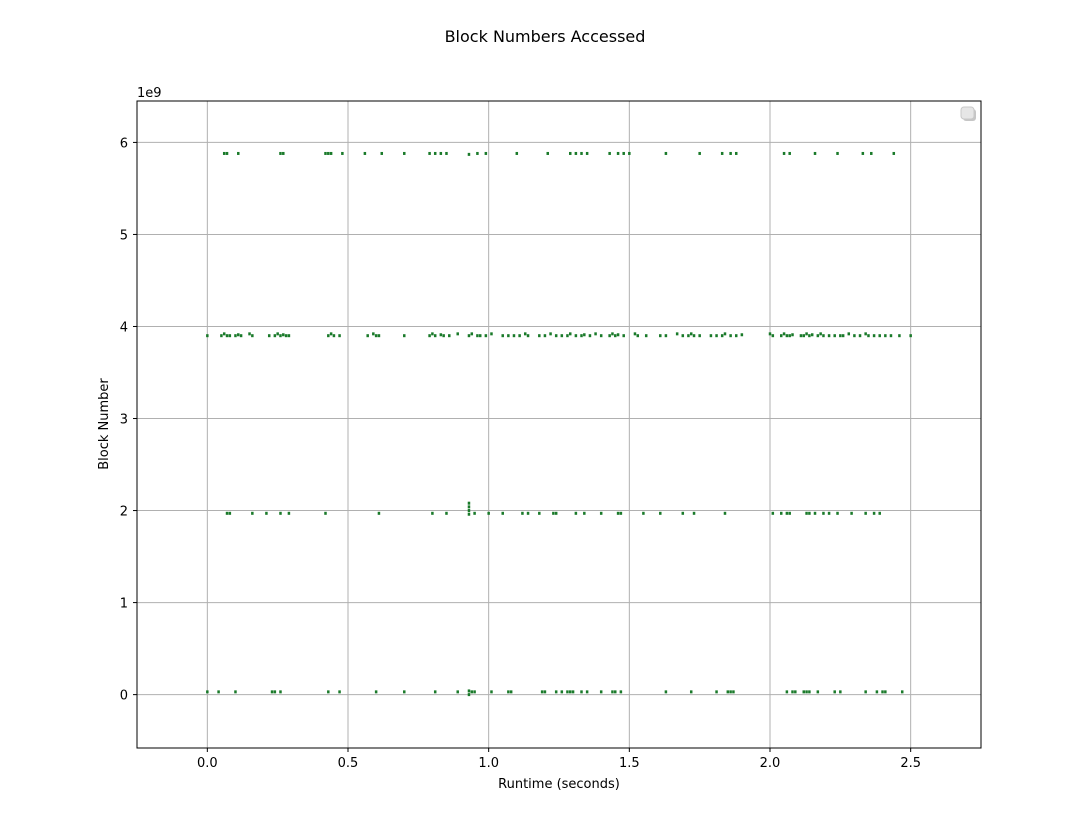 The width and height of the screenshot is (1090, 840). Describe the element at coordinates (488, 763) in the screenshot. I see `x-tick-label: 1.0` at that location.